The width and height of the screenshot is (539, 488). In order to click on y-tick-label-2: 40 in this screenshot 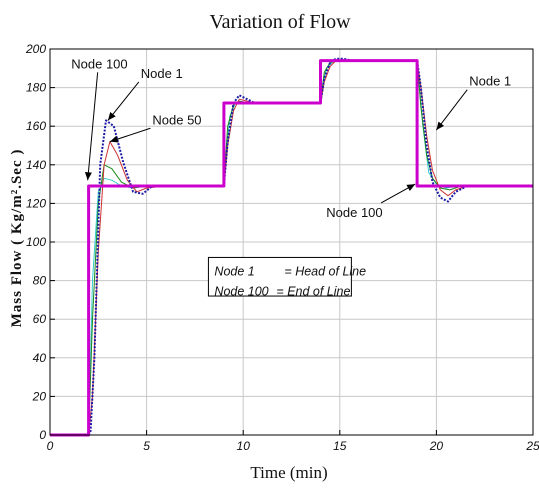, I will do `click(40, 358)`.